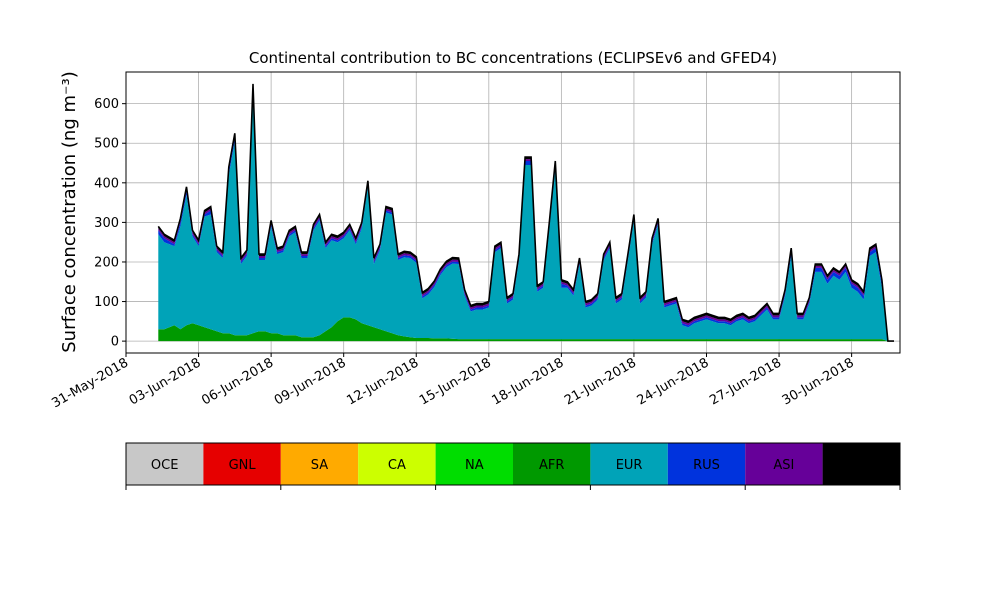 The width and height of the screenshot is (1000, 600). I want to click on x-tick-label: 31-May-2018, so click(90, 383).